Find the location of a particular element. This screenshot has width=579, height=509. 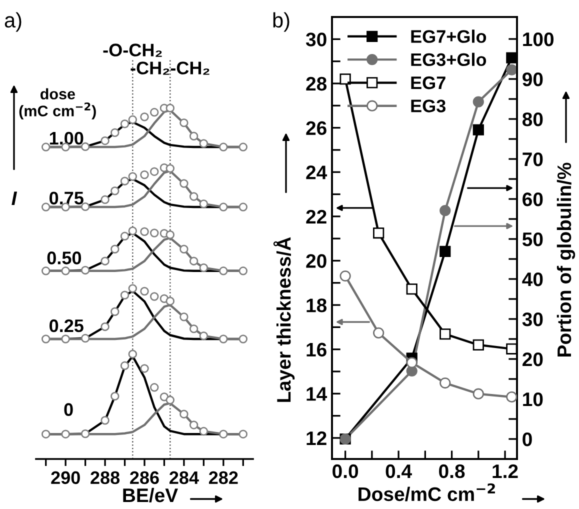

ref-line-label: -CH₂-CH₂ is located at coordinates (170, 68).